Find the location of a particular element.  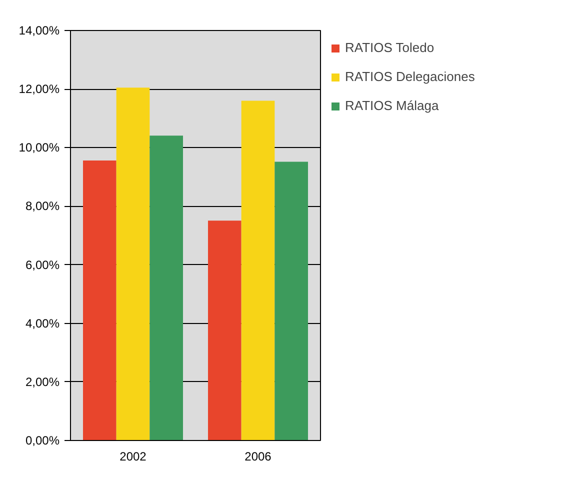

legend-label: RATIOS Toledo is located at coordinates (389, 47).